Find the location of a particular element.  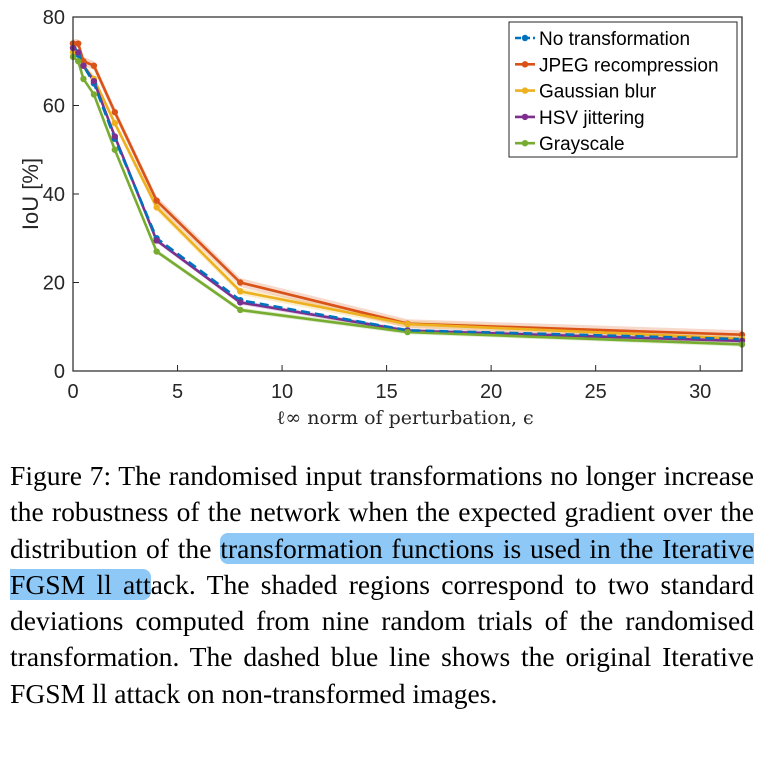

y-tick-label: 80 is located at coordinates (54, 18).